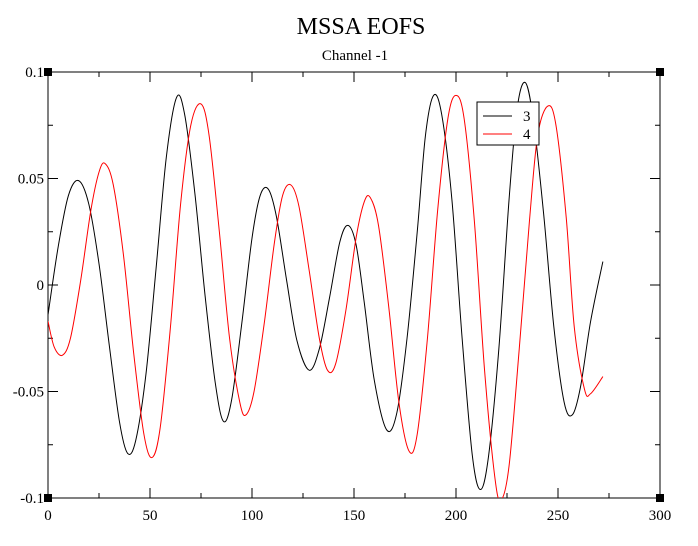 This screenshot has width=698, height=546. What do you see at coordinates (456, 516) in the screenshot?
I see `x-tick-label: 200` at bounding box center [456, 516].